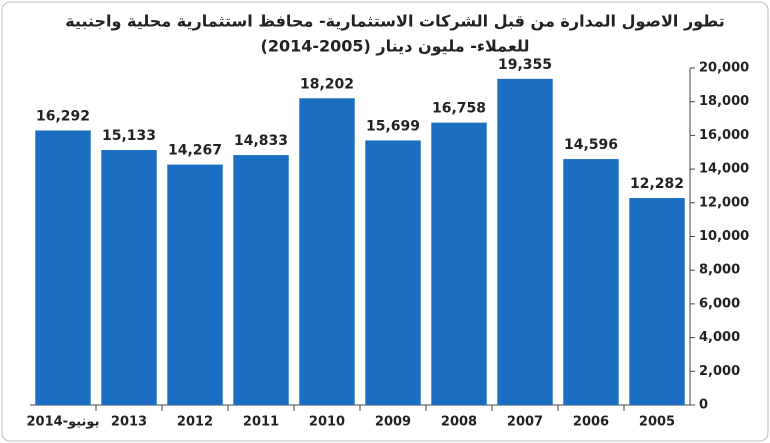  Describe the element at coordinates (393, 422) in the screenshot. I see `x-tick-label: 2009` at that location.